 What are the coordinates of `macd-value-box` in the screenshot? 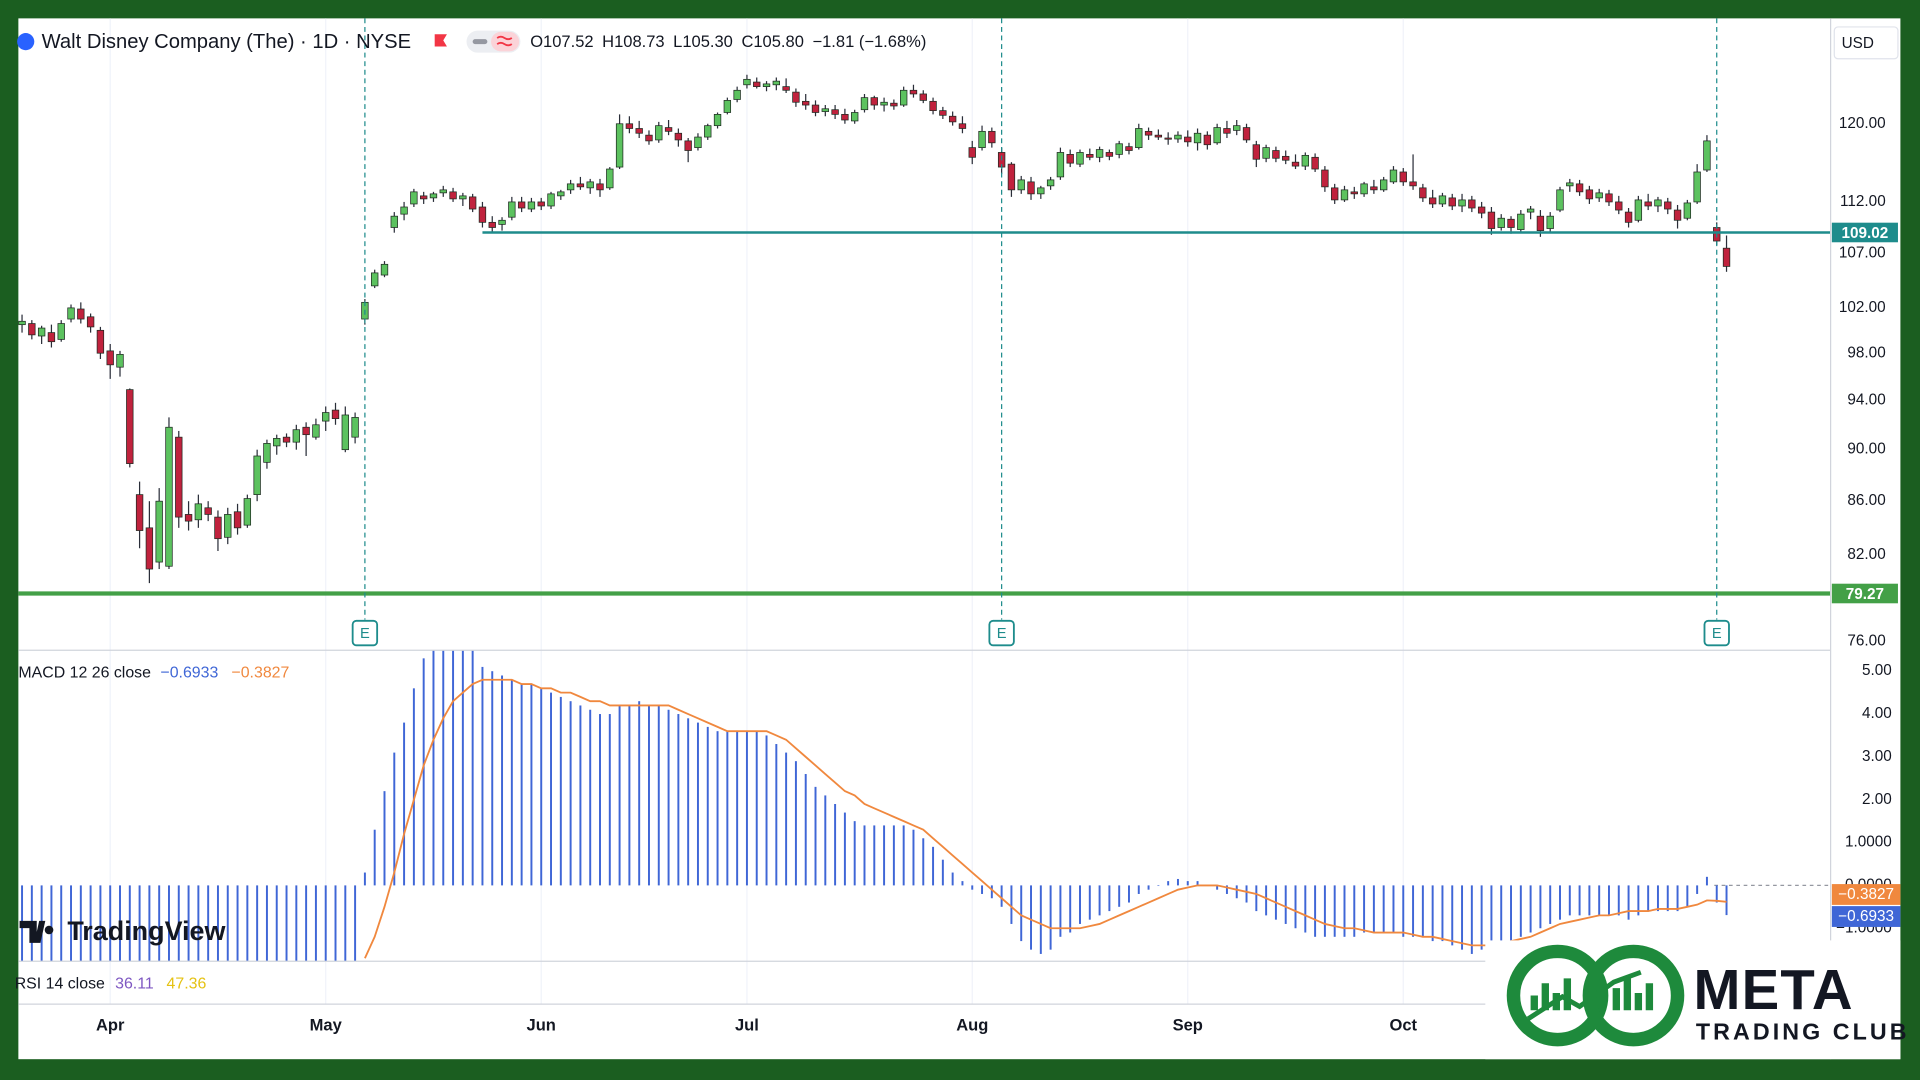 It's located at (1866, 894).